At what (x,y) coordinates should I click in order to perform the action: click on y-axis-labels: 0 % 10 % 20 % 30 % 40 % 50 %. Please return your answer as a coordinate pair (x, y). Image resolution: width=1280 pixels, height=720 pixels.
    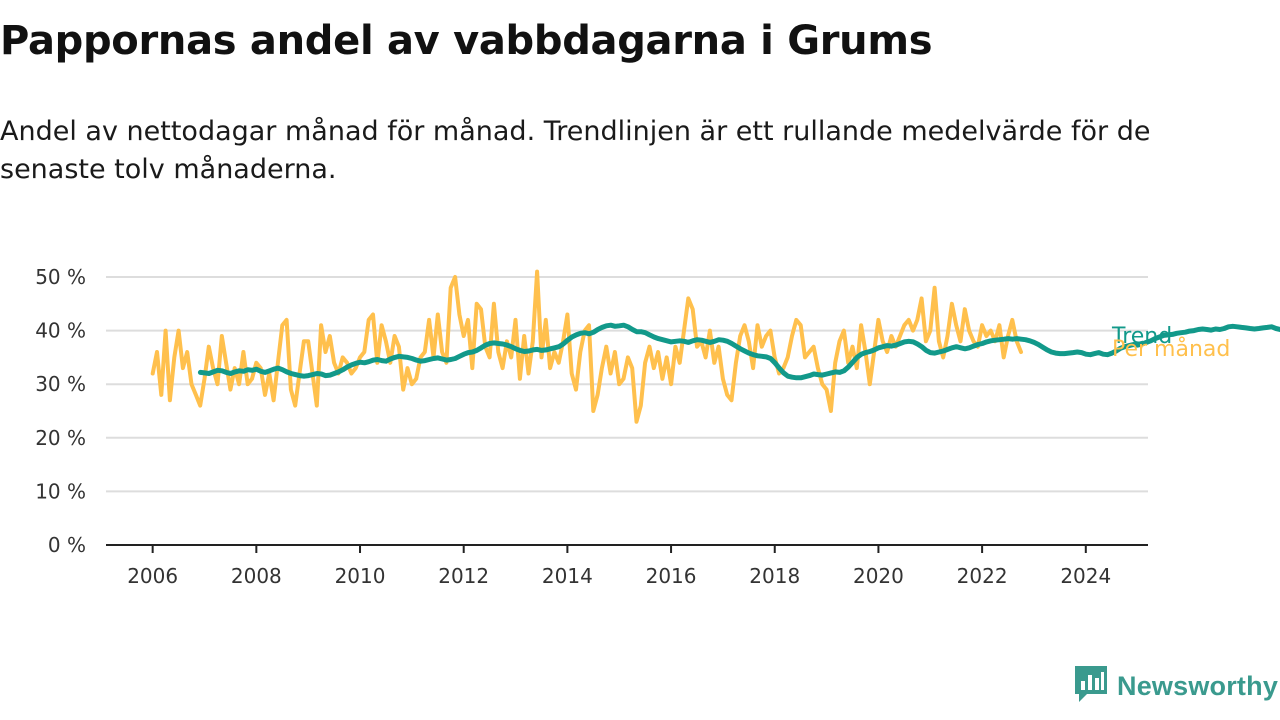
    Looking at the image, I should click on (60, 411).